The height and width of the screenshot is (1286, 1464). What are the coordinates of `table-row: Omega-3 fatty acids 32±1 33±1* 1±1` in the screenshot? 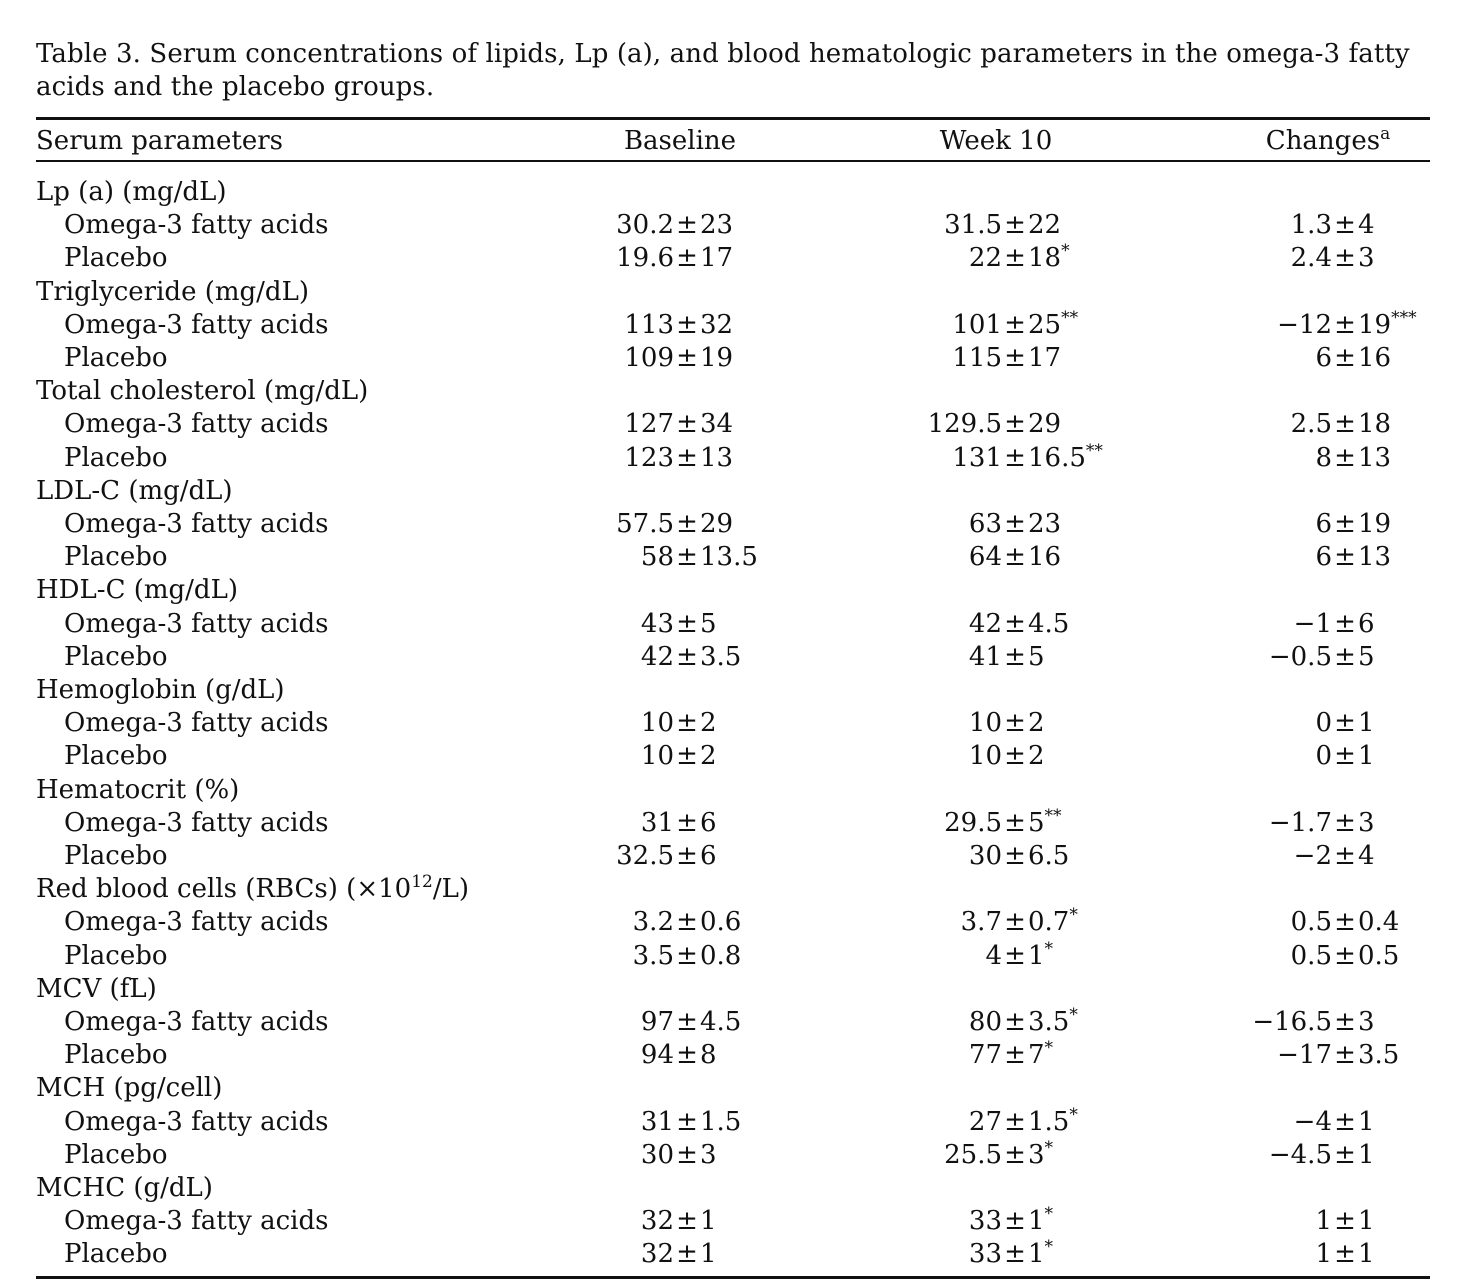 It's located at (732, 1221).